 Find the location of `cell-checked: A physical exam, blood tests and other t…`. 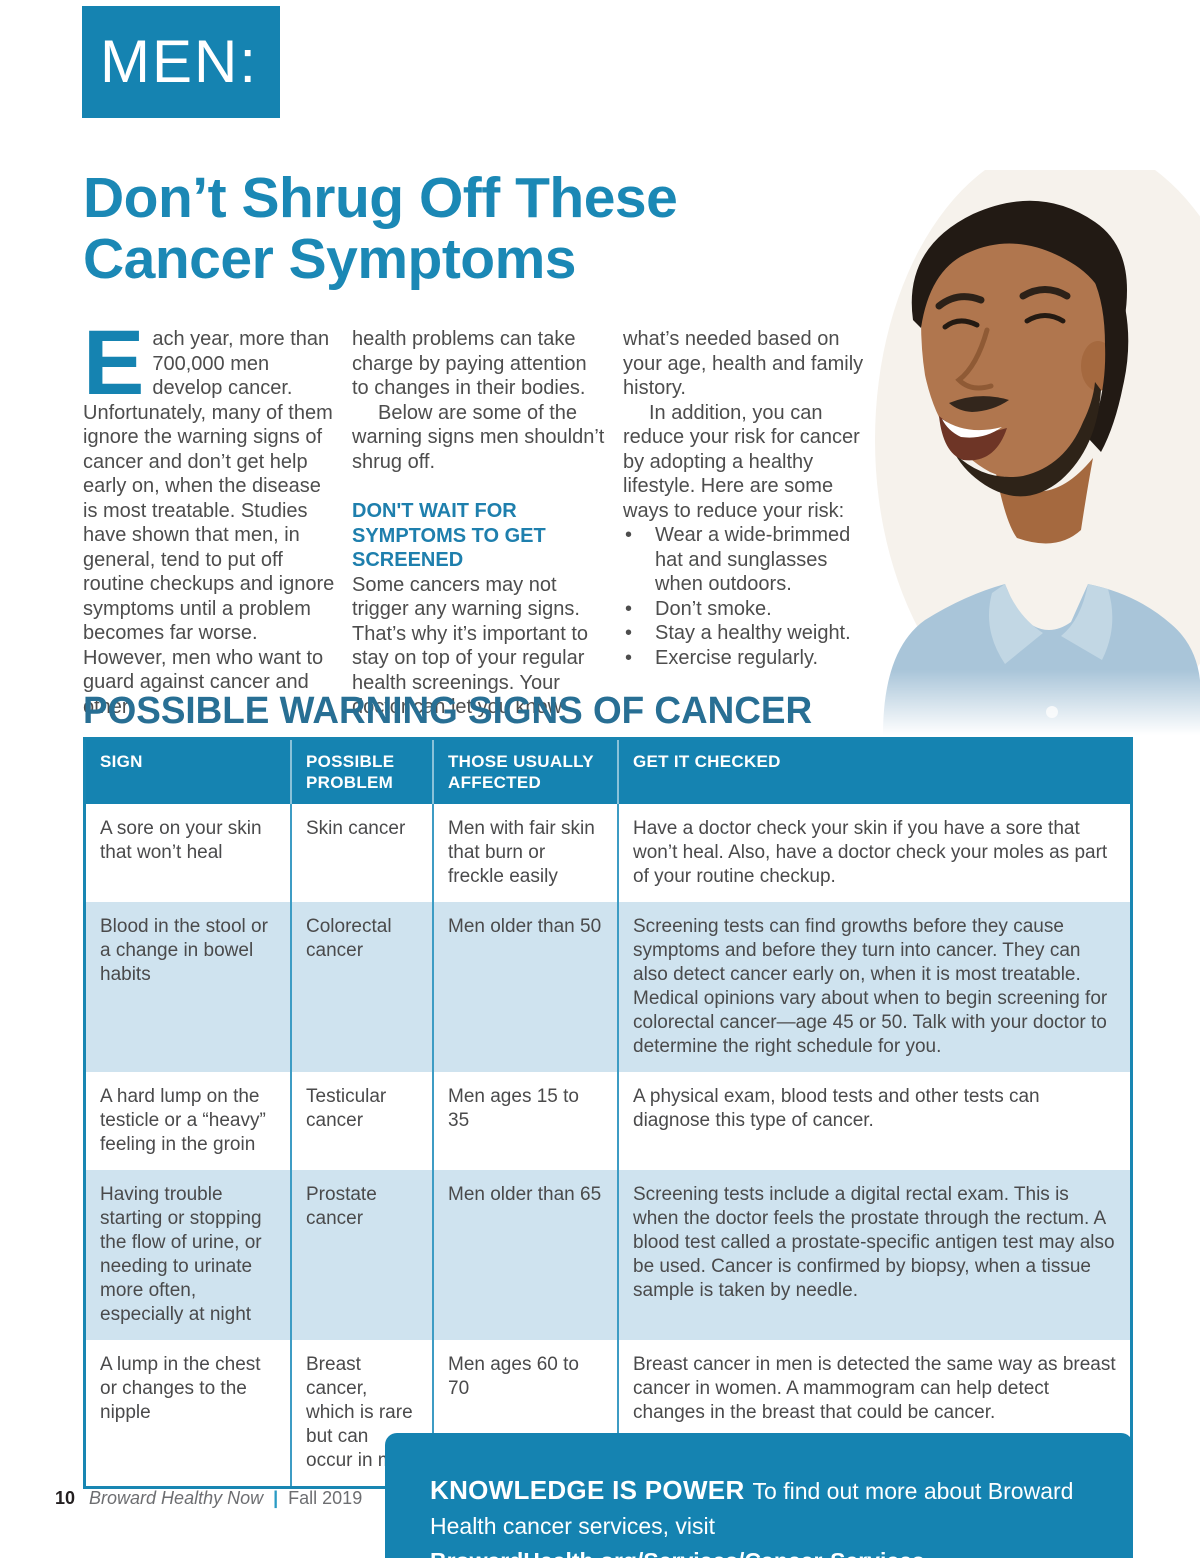

cell-checked: A physical exam, blood tests and other t… is located at coordinates (836, 1108).